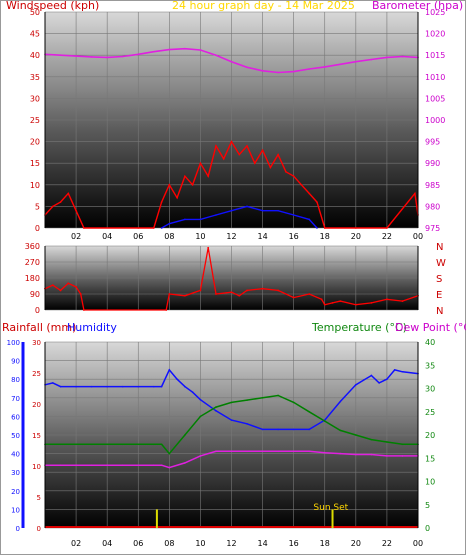 This screenshot has width=466, height=555. What do you see at coordinates (430, 435) in the screenshot?
I see `temp-tick-label: 20` at bounding box center [430, 435].